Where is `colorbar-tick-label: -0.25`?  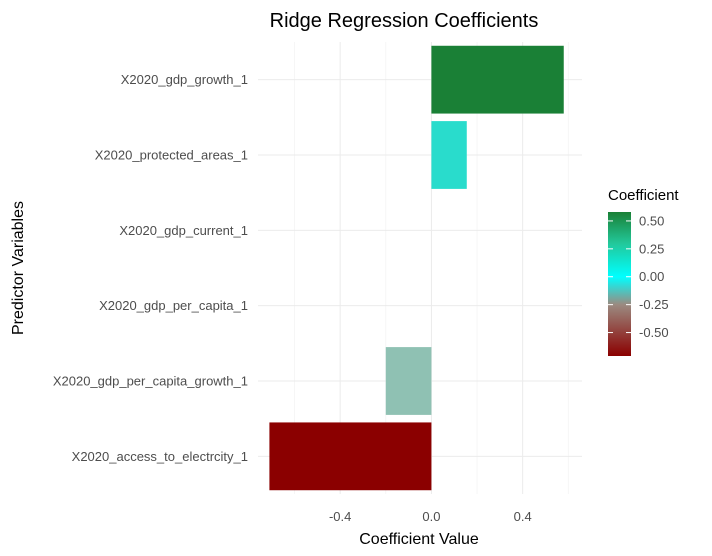 colorbar-tick-label: -0.25 is located at coordinates (654, 304).